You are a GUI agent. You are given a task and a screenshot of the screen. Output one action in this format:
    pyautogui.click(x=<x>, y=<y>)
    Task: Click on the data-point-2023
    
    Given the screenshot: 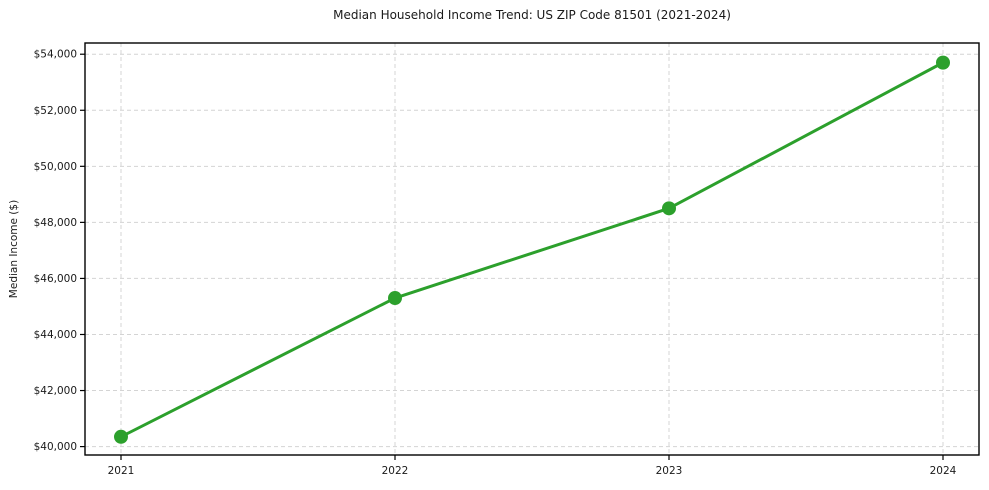 What is the action you would take?
    pyautogui.click(x=669, y=208)
    